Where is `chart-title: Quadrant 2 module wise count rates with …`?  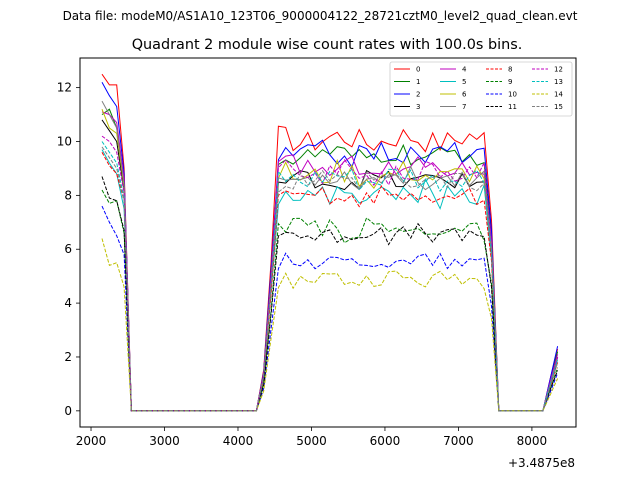 chart-title: Quadrant 2 module wise count rates with … is located at coordinates (327, 45).